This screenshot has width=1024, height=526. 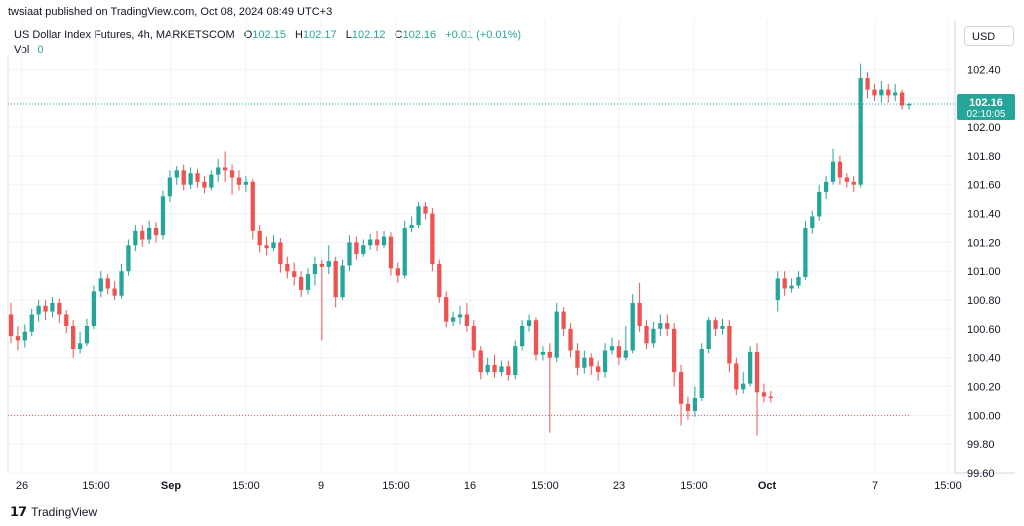 What do you see at coordinates (986, 107) in the screenshot?
I see `last-price-tag` at bounding box center [986, 107].